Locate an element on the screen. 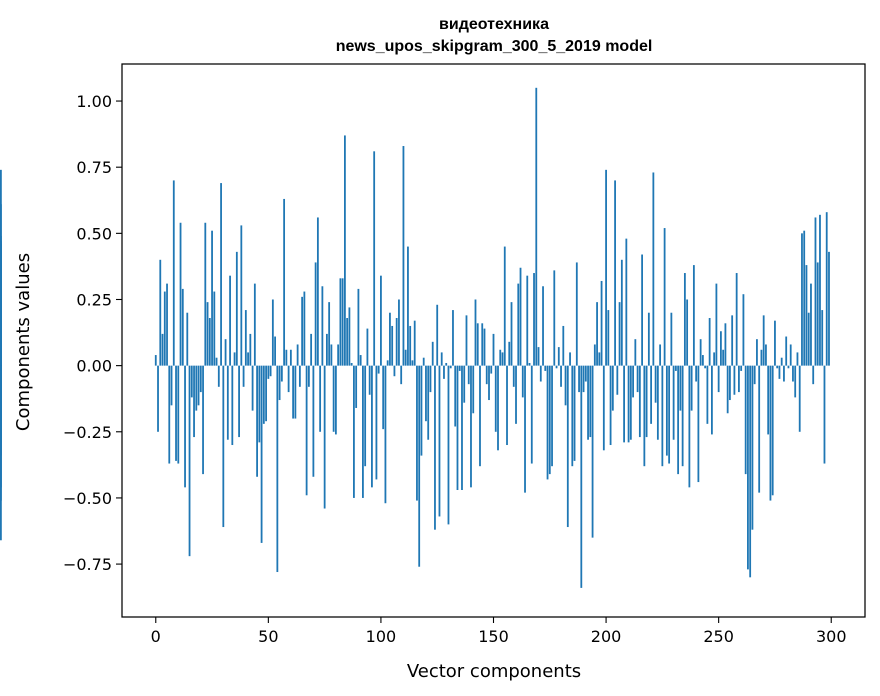 This screenshot has width=880, height=696. y-tick-label: 0.25 is located at coordinates (94, 299).